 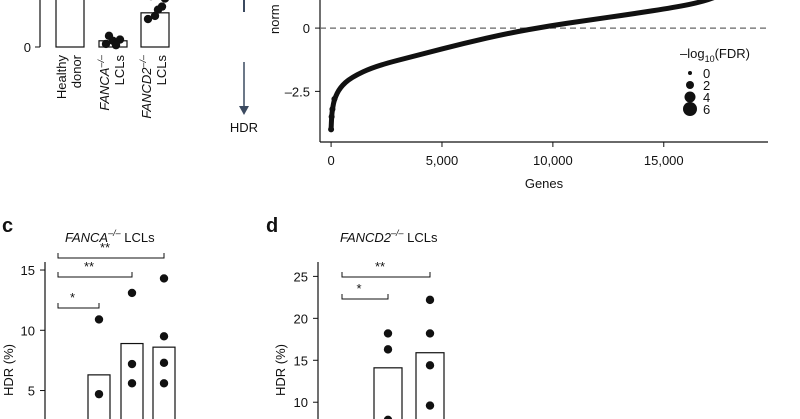 What do you see at coordinates (86, 237) in the screenshot?
I see `panel-title-part: FANCA` at bounding box center [86, 237].